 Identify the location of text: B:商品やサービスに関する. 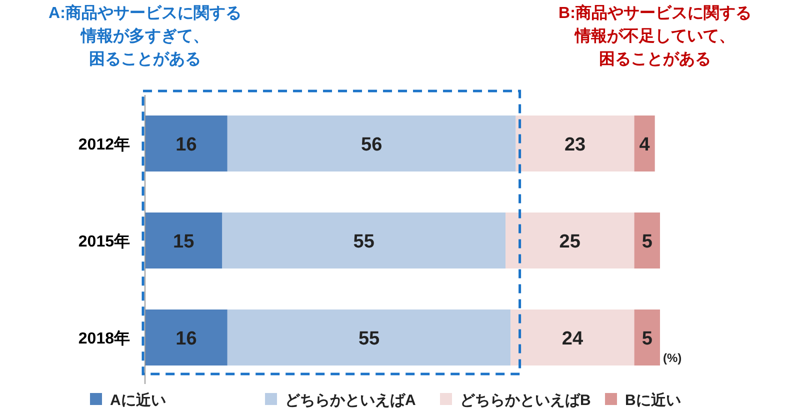
(655, 13).